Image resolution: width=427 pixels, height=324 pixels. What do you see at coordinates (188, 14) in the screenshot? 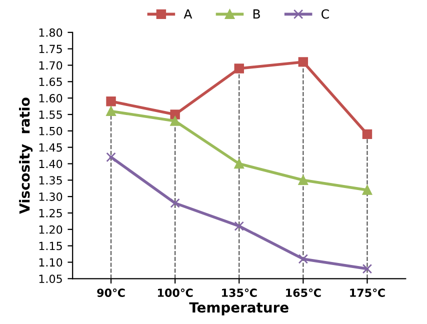
I see `legend-label: A` at bounding box center [188, 14].